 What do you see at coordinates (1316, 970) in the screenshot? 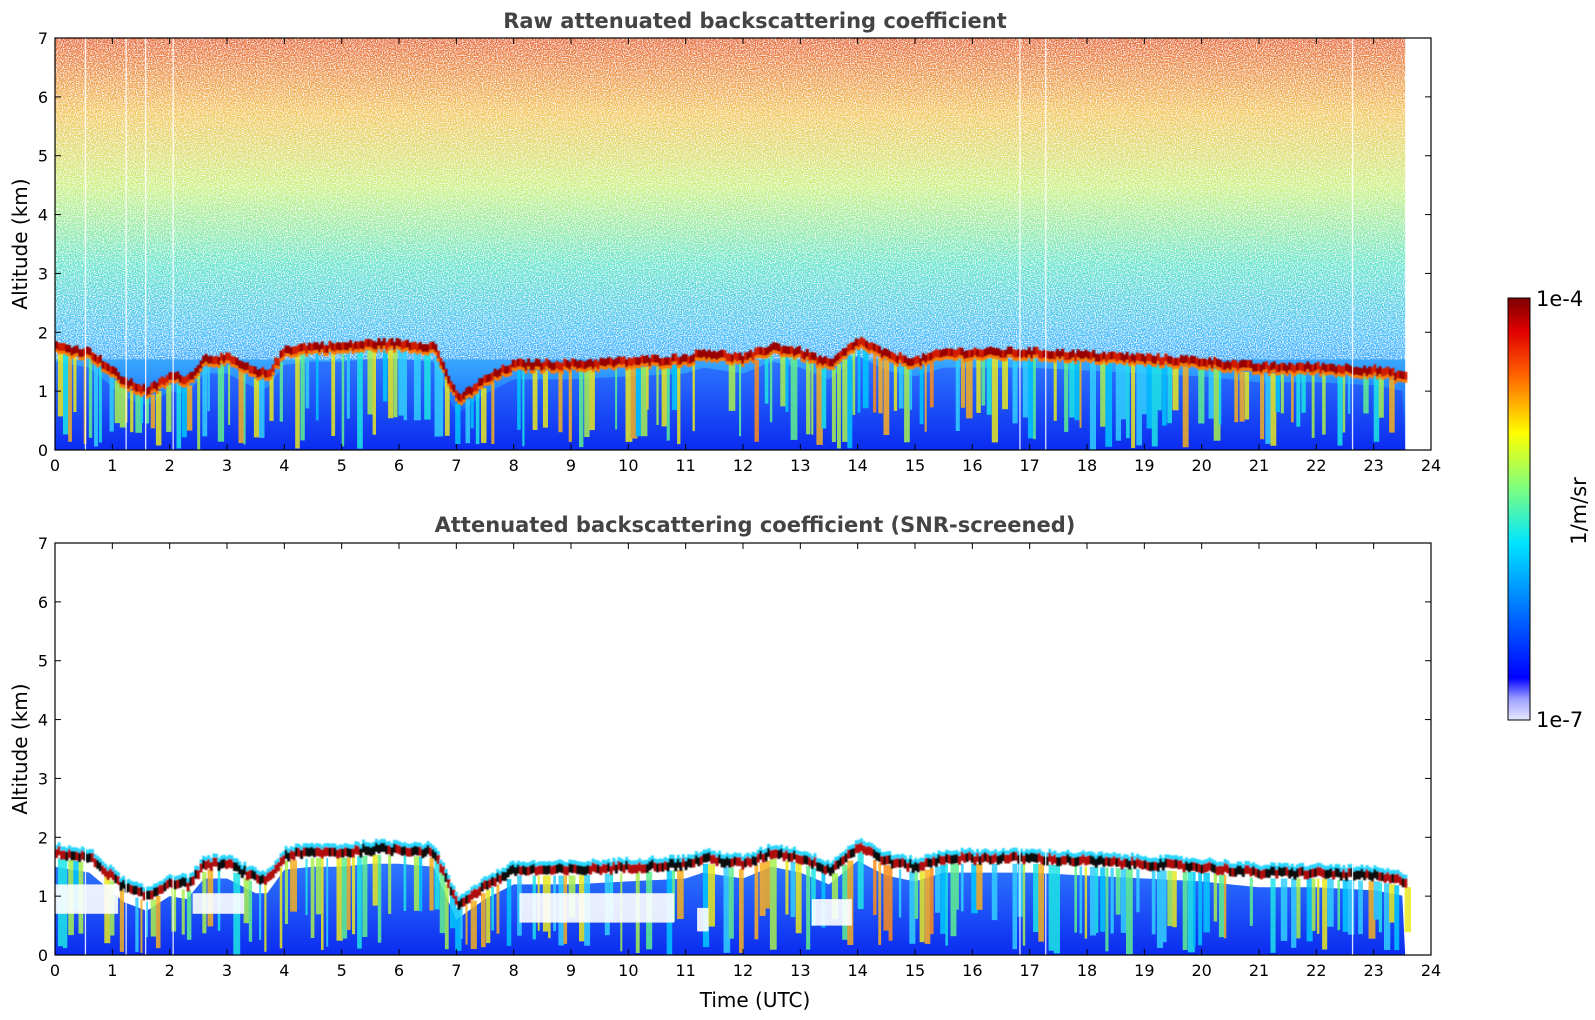
I see `bot-x-tick-label: 22` at bounding box center [1316, 970].